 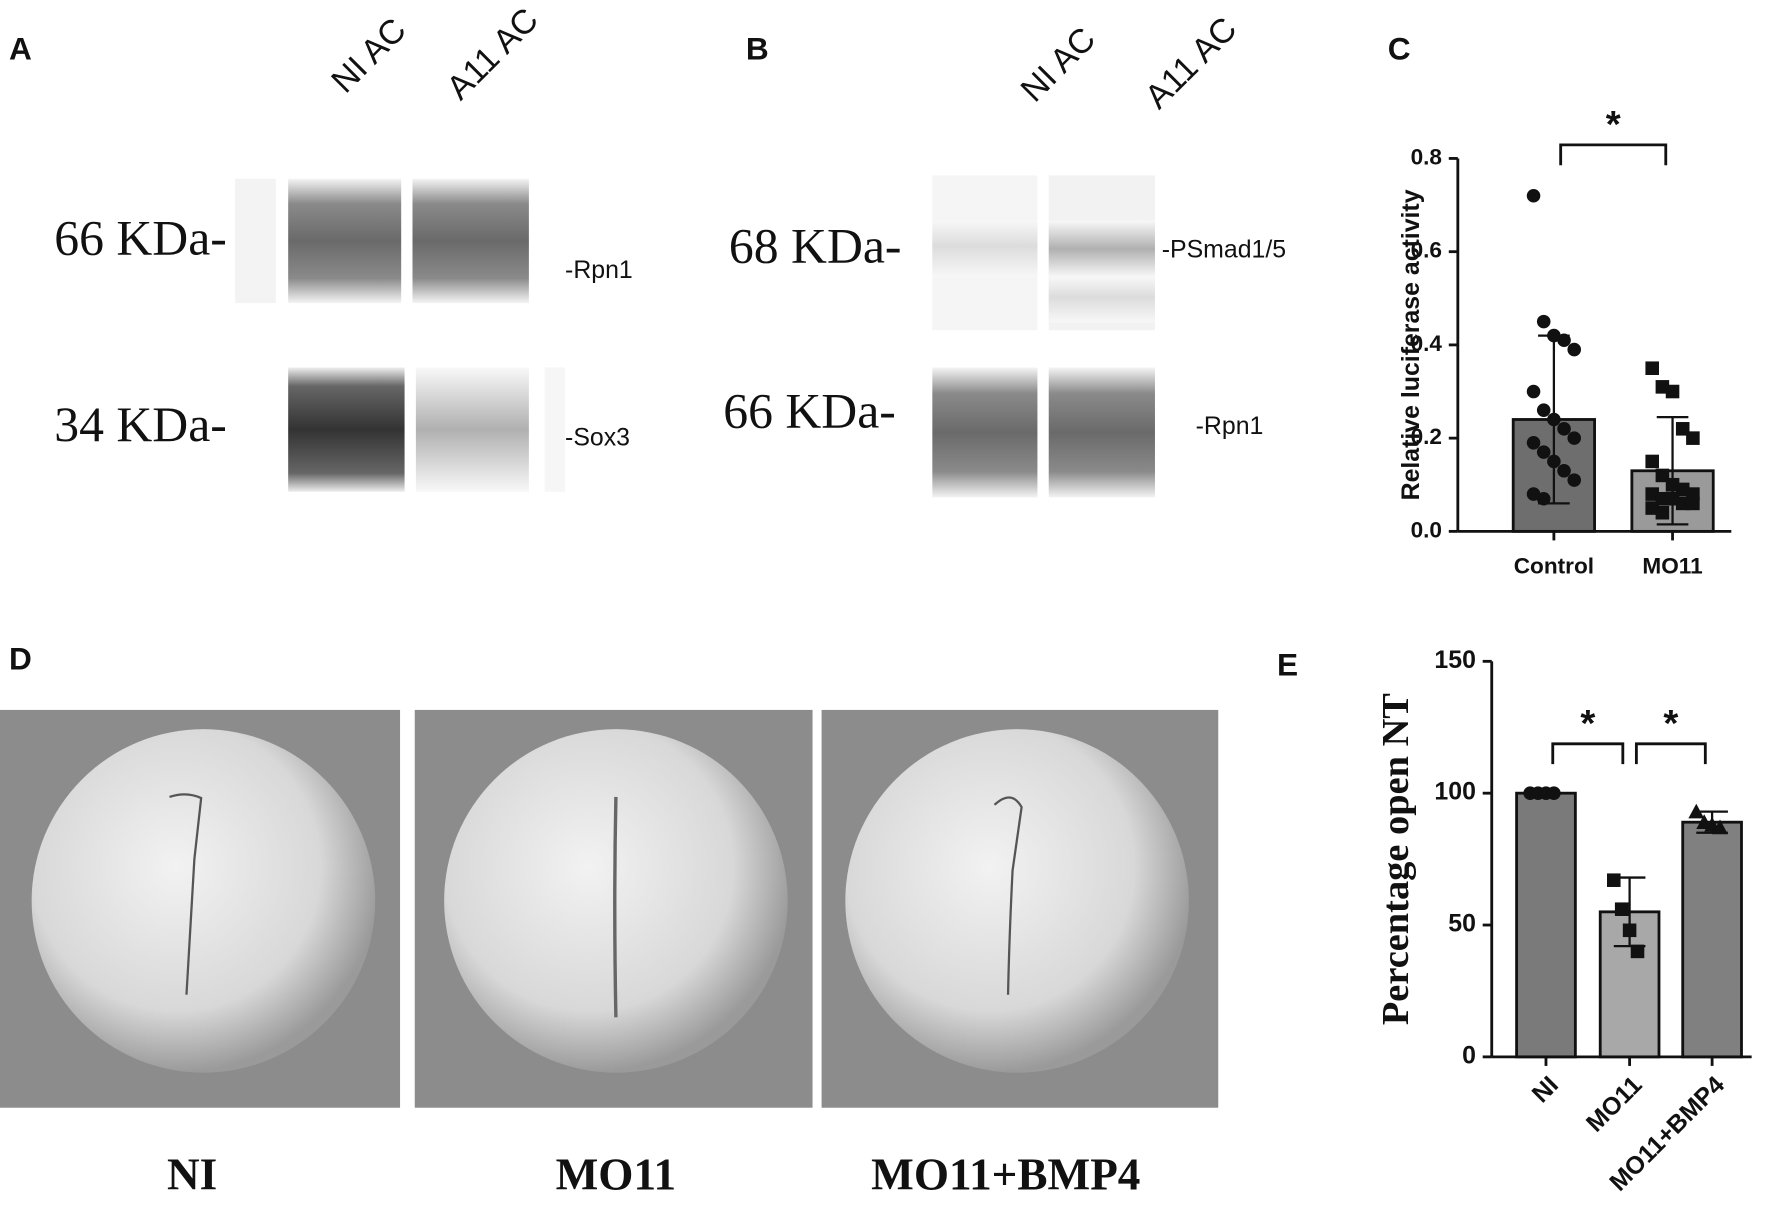 I want to click on panel-letter: C, so click(x=1399, y=48).